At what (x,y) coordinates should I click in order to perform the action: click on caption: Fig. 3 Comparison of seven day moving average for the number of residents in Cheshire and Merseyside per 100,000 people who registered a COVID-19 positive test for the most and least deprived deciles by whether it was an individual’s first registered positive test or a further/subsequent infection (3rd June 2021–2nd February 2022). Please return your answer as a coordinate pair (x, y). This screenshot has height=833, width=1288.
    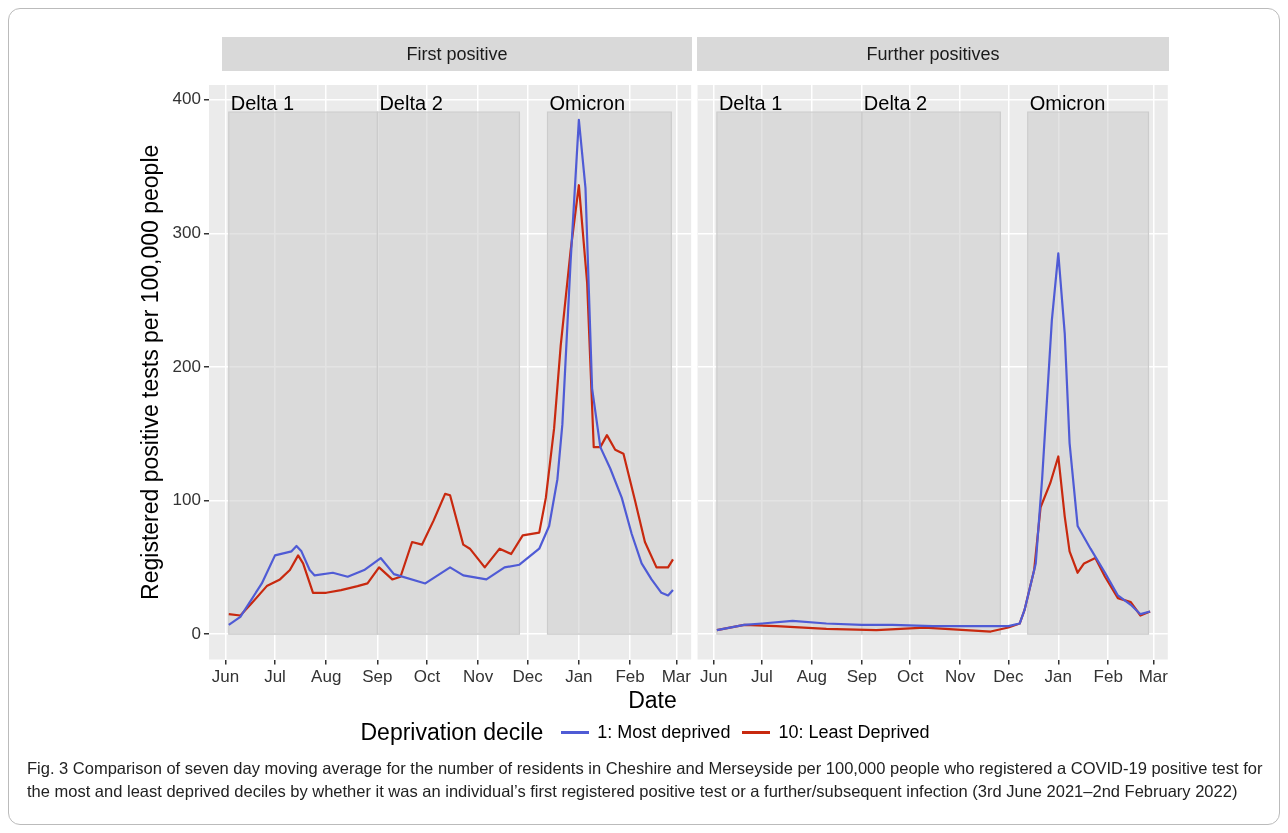
    Looking at the image, I should click on (645, 780).